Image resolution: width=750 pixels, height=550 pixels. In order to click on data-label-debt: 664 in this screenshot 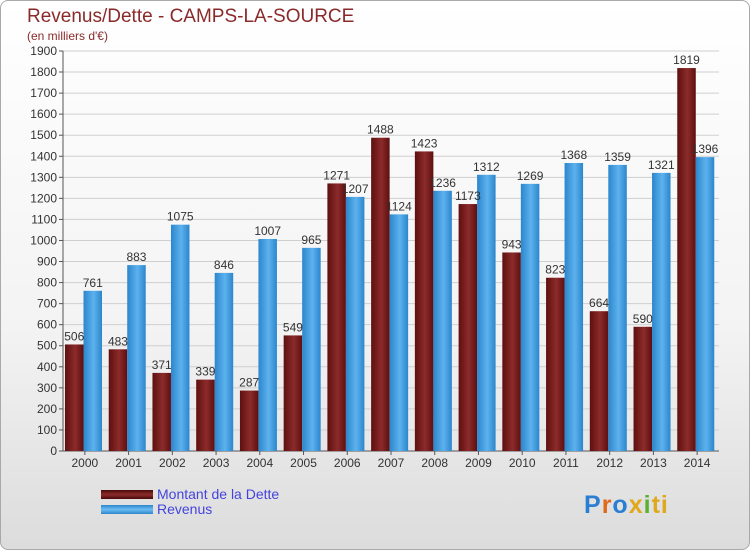, I will do `click(599, 303)`.